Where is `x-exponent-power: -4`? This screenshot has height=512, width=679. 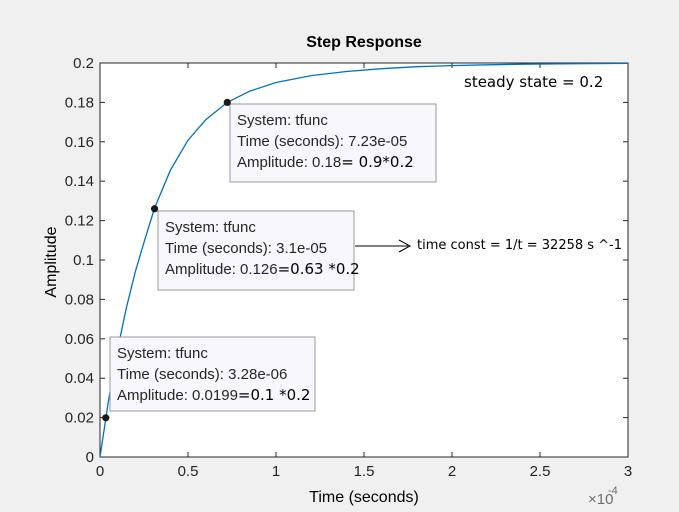 x-exponent-power: -4 is located at coordinates (613, 491).